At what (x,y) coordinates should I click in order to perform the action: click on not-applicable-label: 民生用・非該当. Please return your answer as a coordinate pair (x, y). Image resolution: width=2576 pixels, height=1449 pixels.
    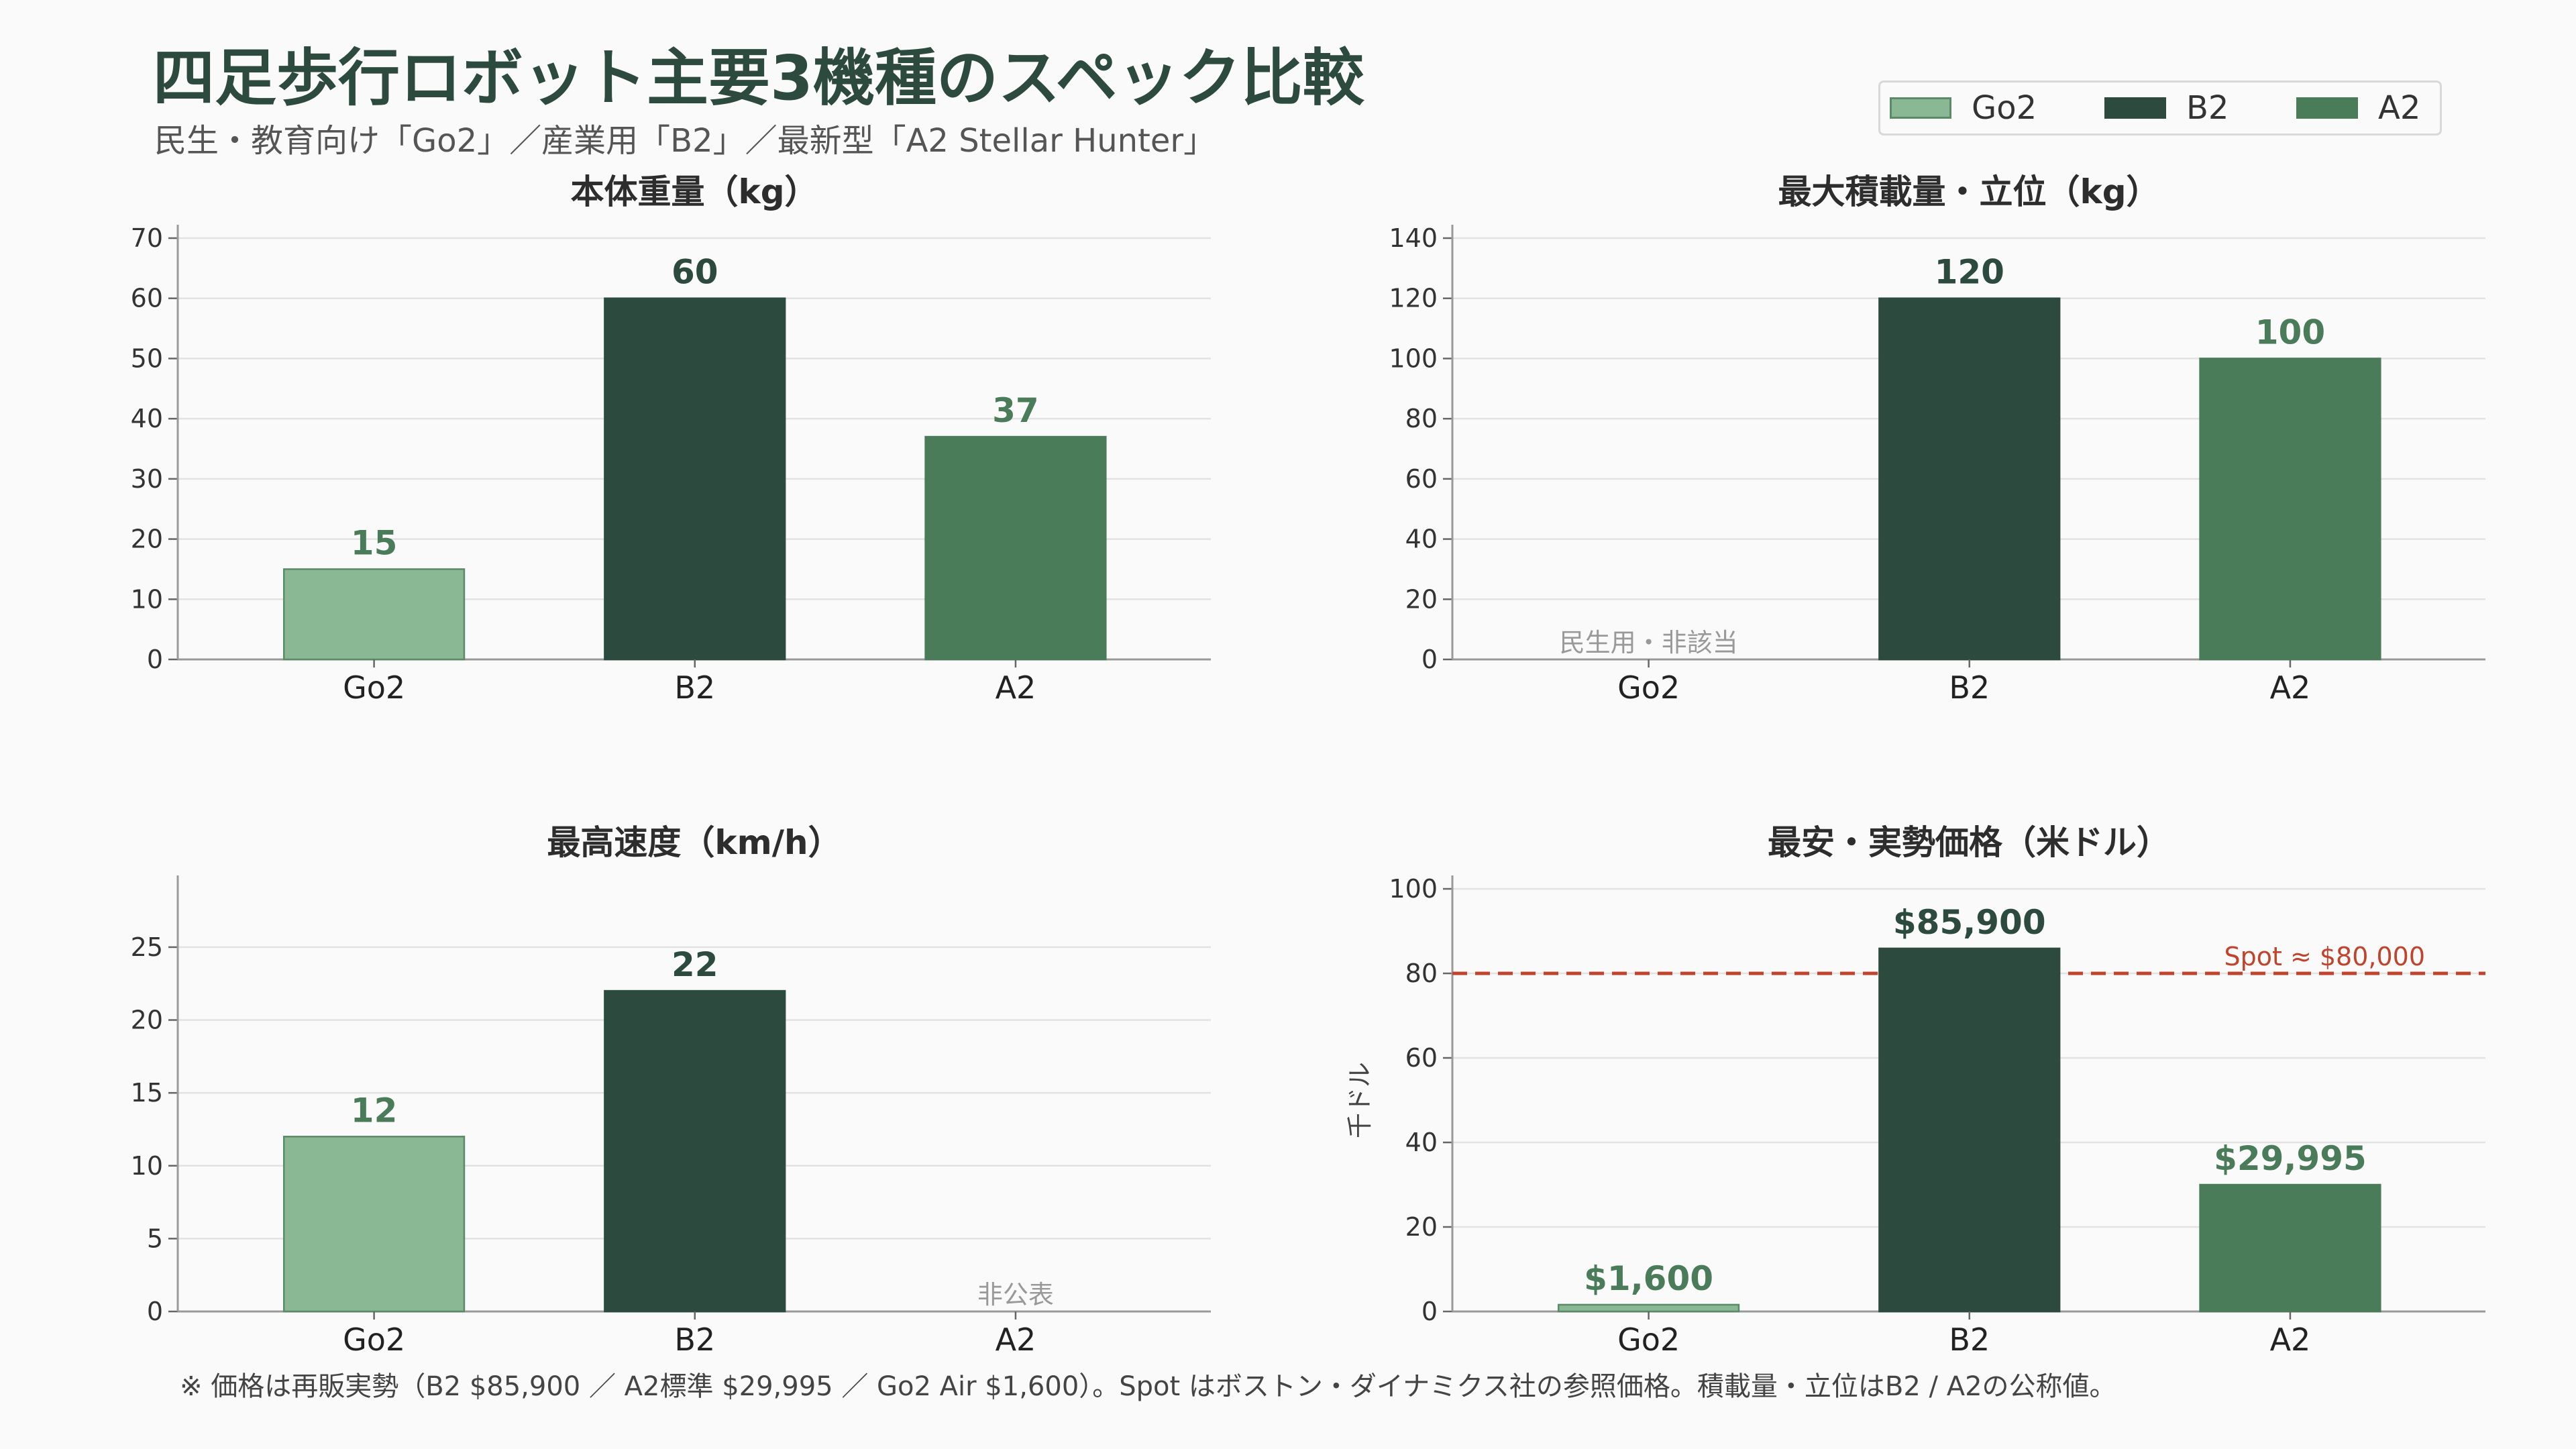
    Looking at the image, I should click on (1649, 642).